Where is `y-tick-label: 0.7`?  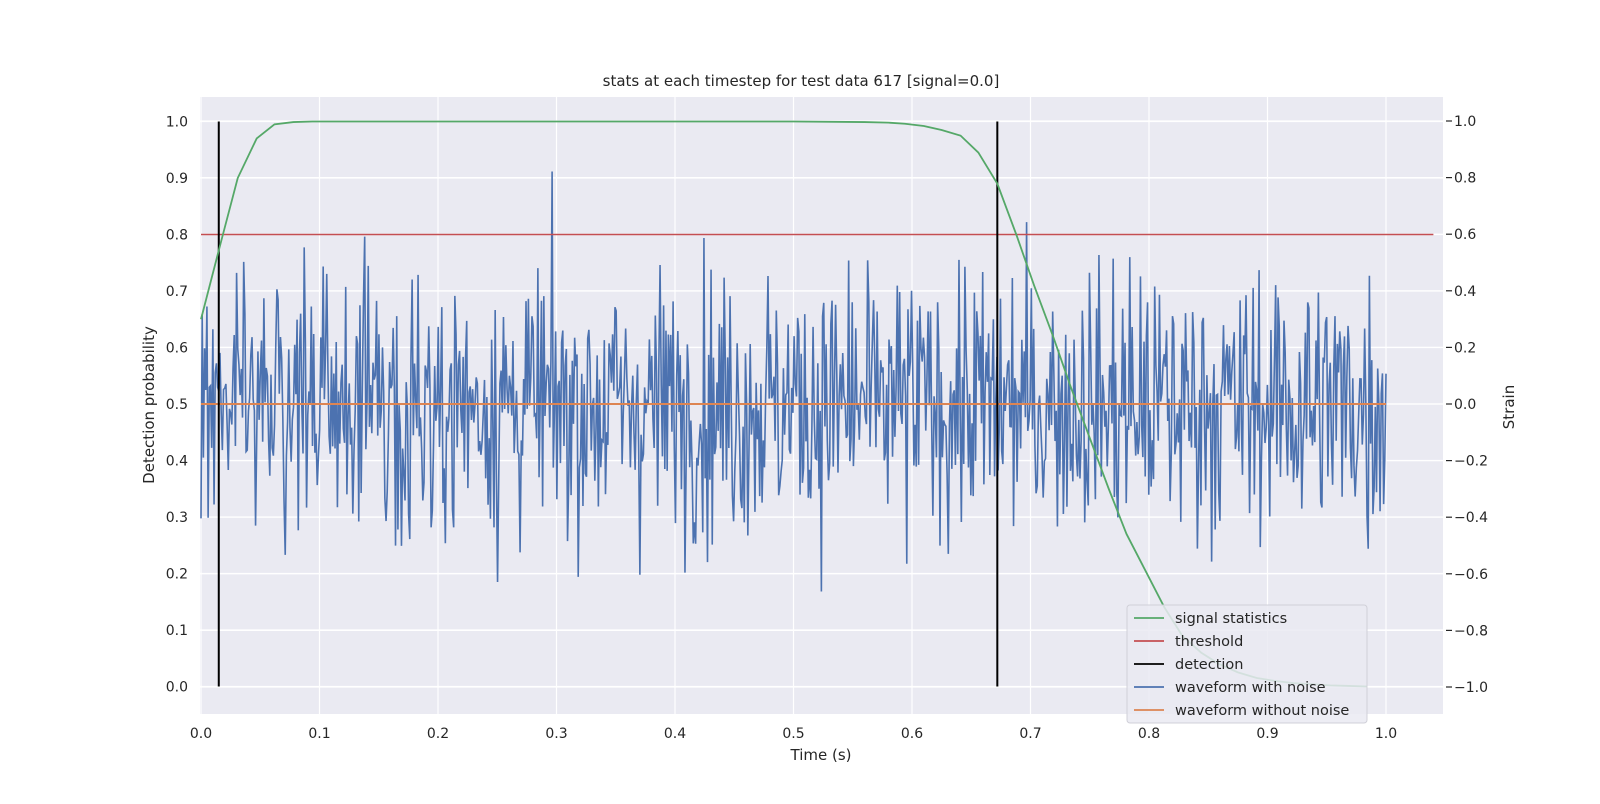 y-tick-label: 0.7 is located at coordinates (177, 292).